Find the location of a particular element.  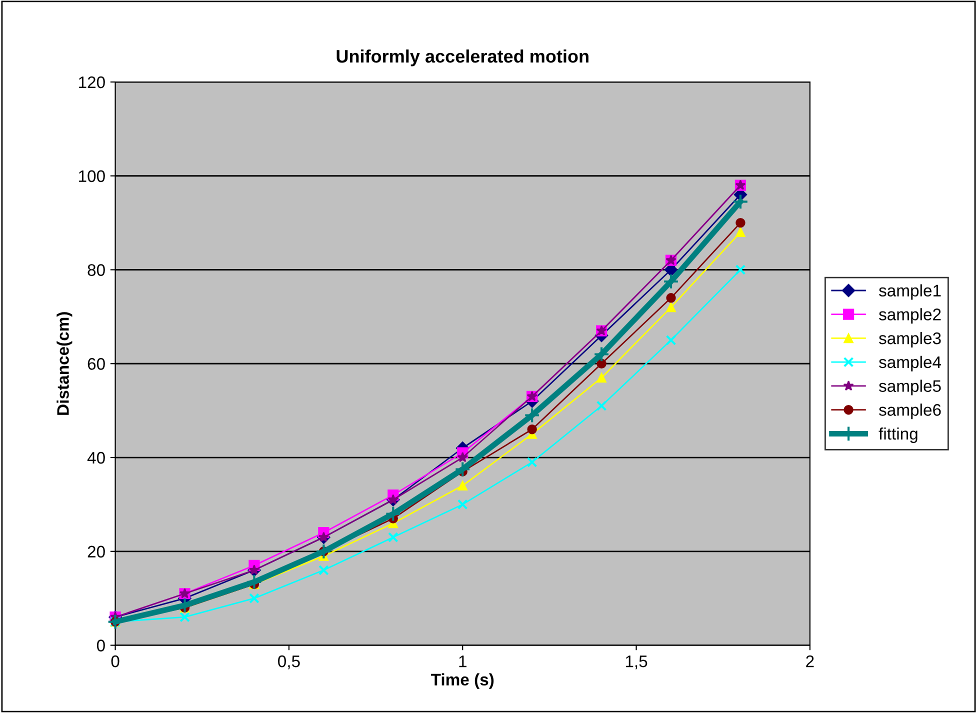

y-tick-label: 60 is located at coordinates (96, 364).